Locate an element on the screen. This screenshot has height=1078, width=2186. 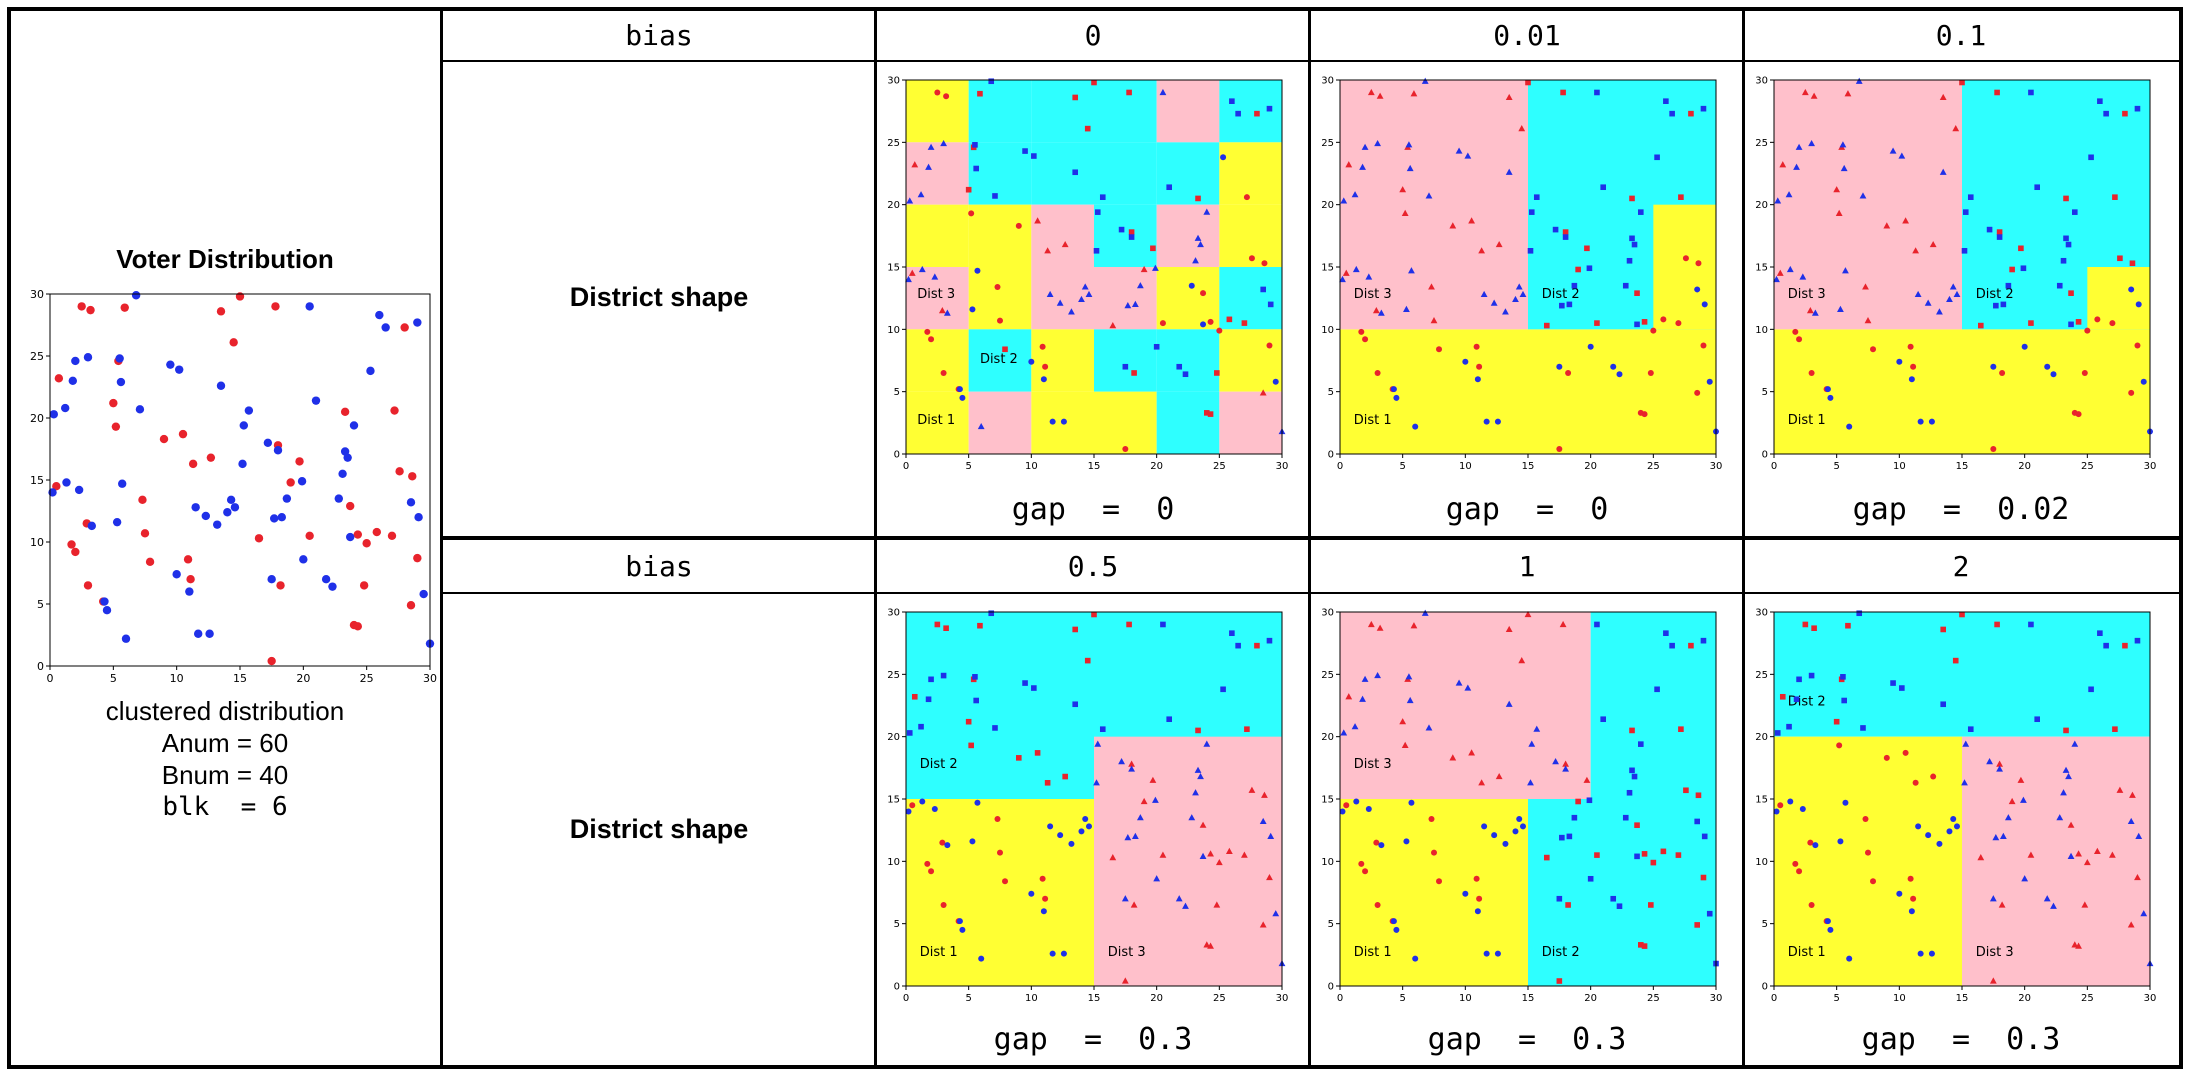
x-tick-label: 25 is located at coordinates (2087, 998).